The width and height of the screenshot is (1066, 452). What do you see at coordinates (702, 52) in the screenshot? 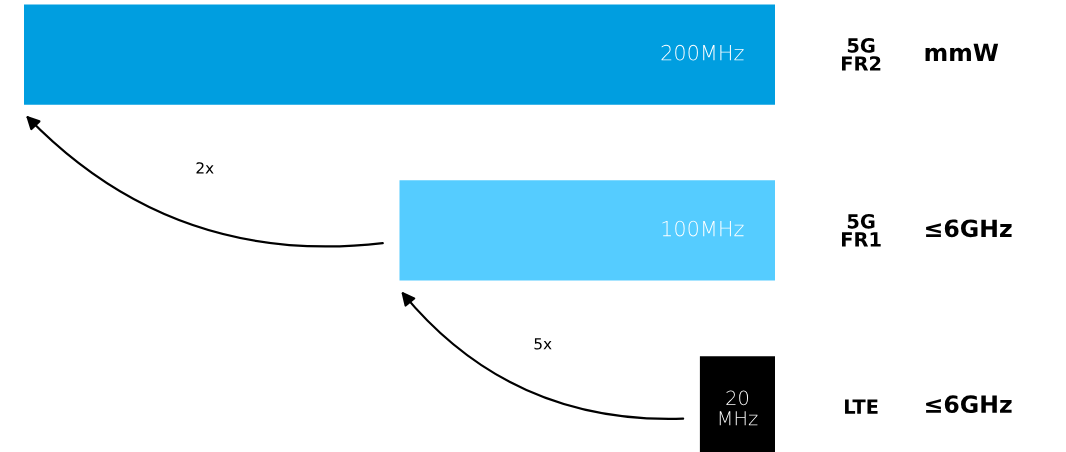
I see `data-label: 200MHz` at bounding box center [702, 52].